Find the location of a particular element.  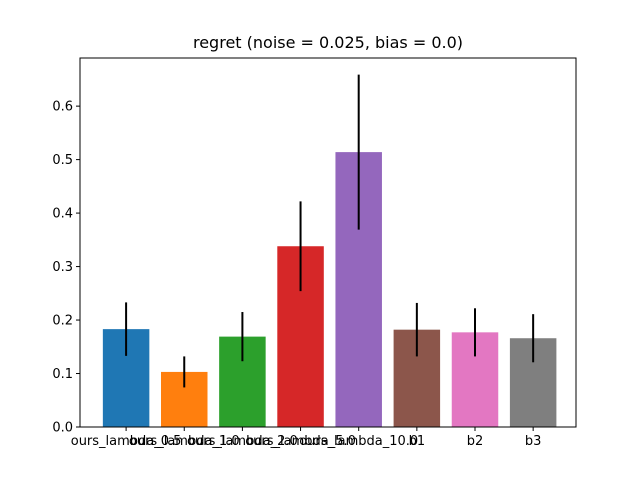

y-tick-label: 0.2 is located at coordinates (62, 321).